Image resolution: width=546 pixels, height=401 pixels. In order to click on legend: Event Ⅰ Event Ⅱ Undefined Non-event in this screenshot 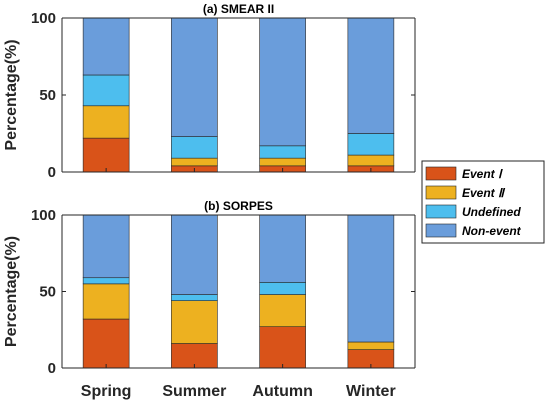, I will do `click(483, 202)`.